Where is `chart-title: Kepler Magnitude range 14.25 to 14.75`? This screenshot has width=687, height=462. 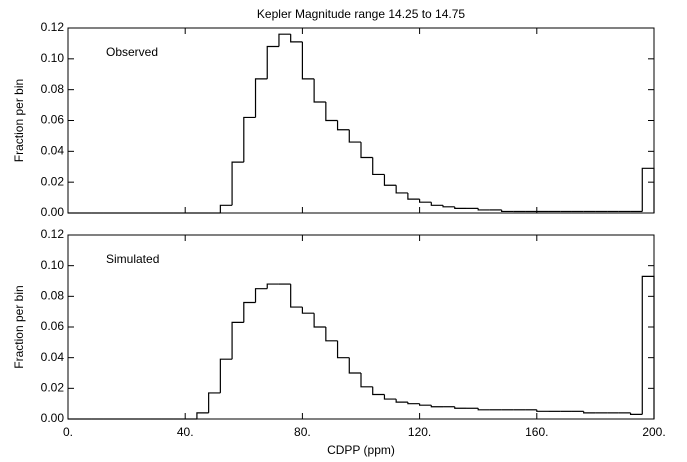
chart-title: Kepler Magnitude range 14.25 to 14.75 is located at coordinates (361, 14).